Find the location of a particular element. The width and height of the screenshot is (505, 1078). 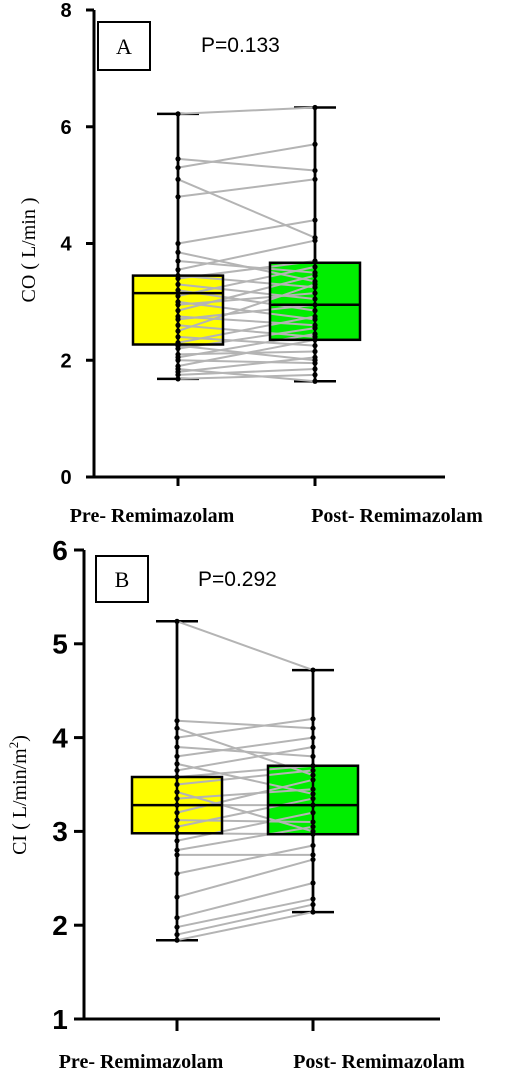

panel-b-y-tick-label: 1 is located at coordinates (60, 1019).